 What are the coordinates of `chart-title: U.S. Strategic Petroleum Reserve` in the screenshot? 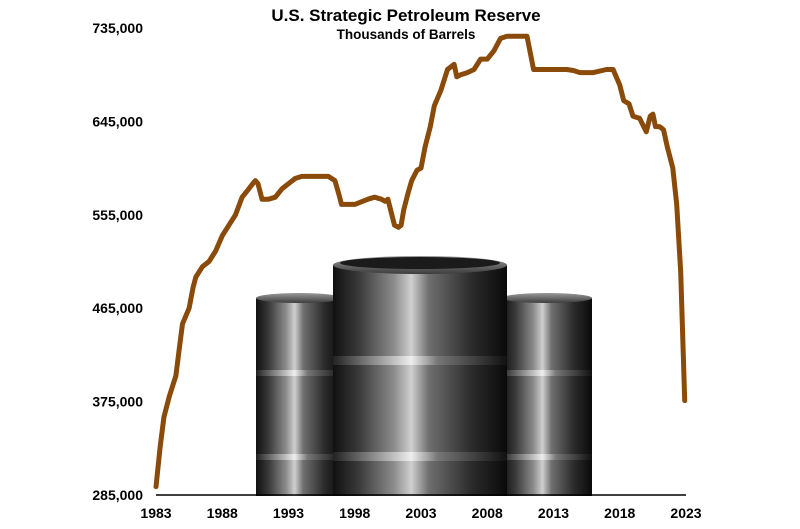 It's located at (405, 15).